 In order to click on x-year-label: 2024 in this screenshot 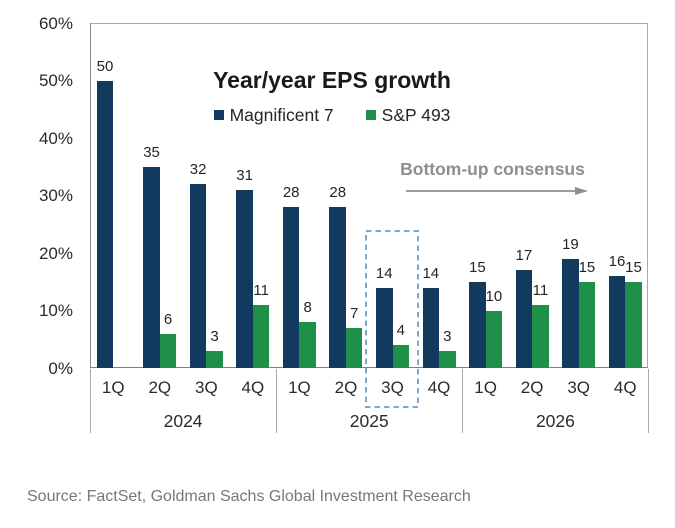, I will do `click(183, 421)`.